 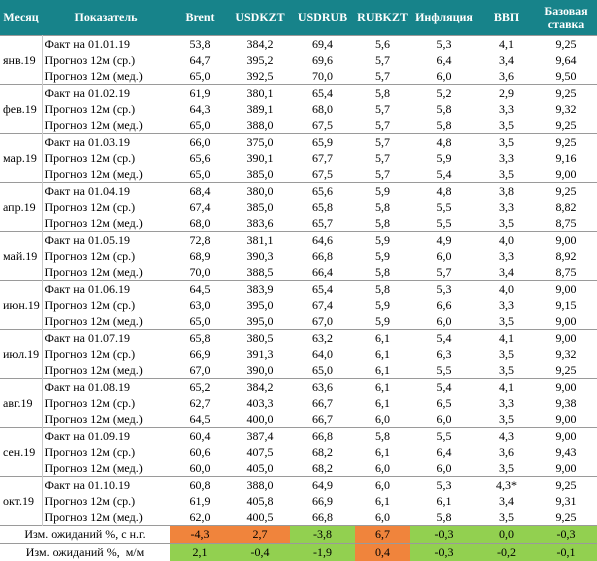 What do you see at coordinates (85, 535) in the screenshot?
I see `summary-label: Изм. ожиданий %, с н.г.` at bounding box center [85, 535].